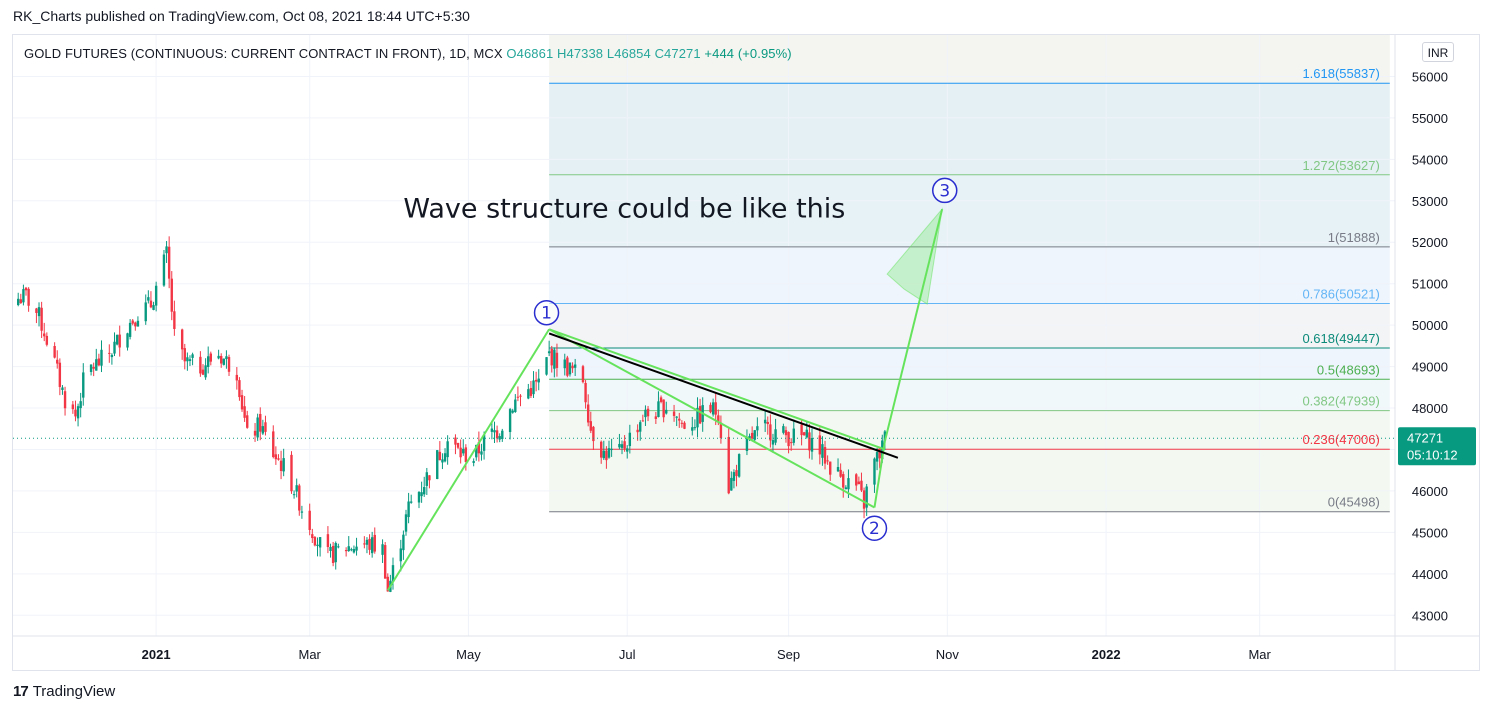  What do you see at coordinates (1430, 615) in the screenshot?
I see `y-tick-label: 43000` at bounding box center [1430, 615].